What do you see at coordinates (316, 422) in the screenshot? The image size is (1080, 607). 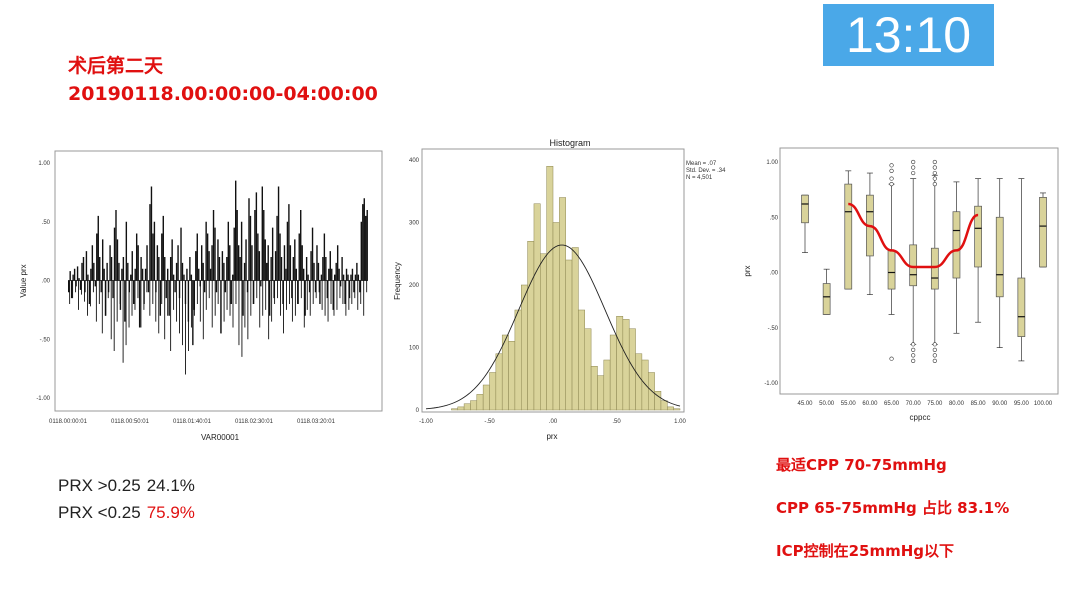 I see `timeseries-x-tick: 0118.03:20:01` at bounding box center [316, 422].